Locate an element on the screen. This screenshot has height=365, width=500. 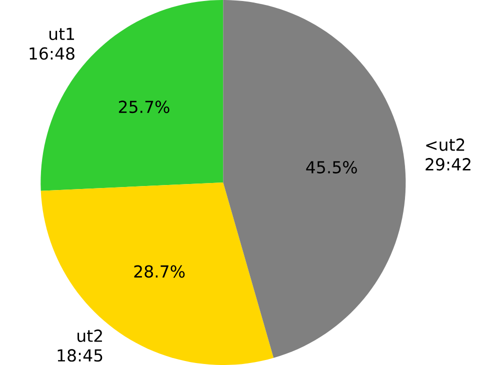
data-label: 45.5% is located at coordinates (331, 167).